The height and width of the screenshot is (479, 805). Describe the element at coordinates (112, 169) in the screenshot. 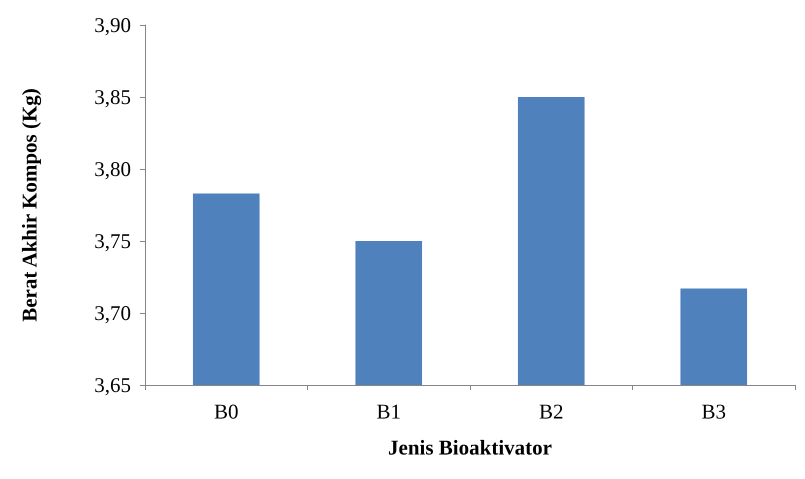

I see `y-tick-label: 3,80` at that location.